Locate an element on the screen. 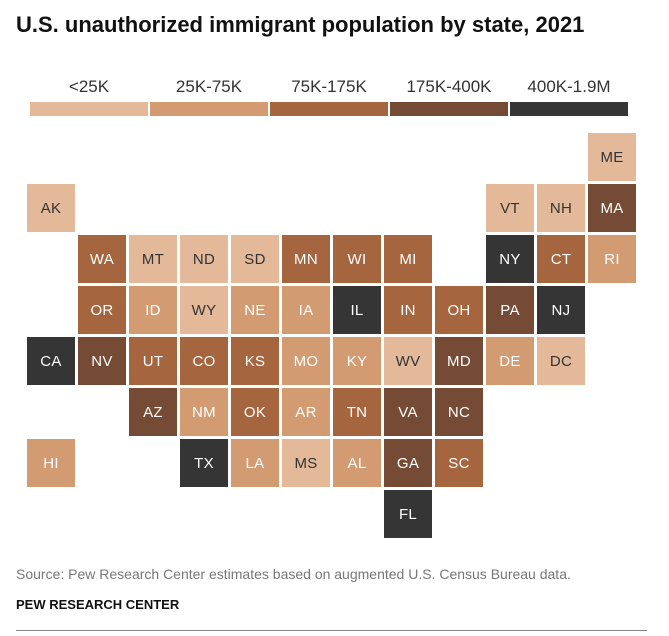  legend-label: 75K-175K is located at coordinates (329, 86).